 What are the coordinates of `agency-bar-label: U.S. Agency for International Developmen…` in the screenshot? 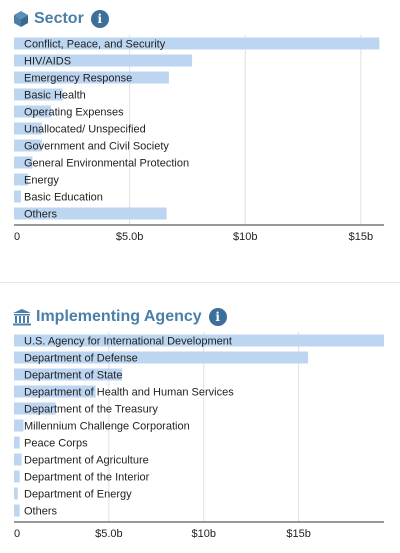 It's located at (128, 342).